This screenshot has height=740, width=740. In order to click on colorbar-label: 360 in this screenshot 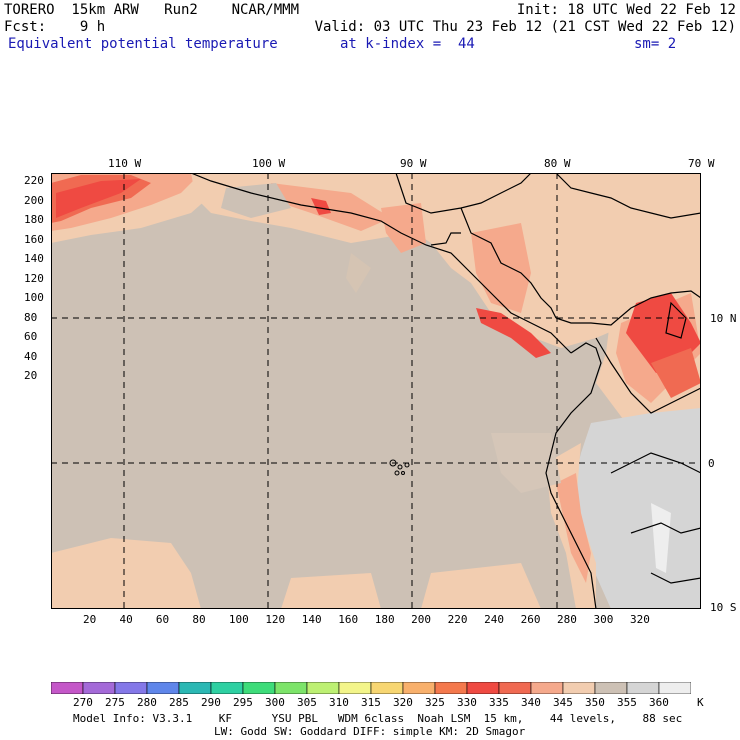, I will do `click(659, 702)`.